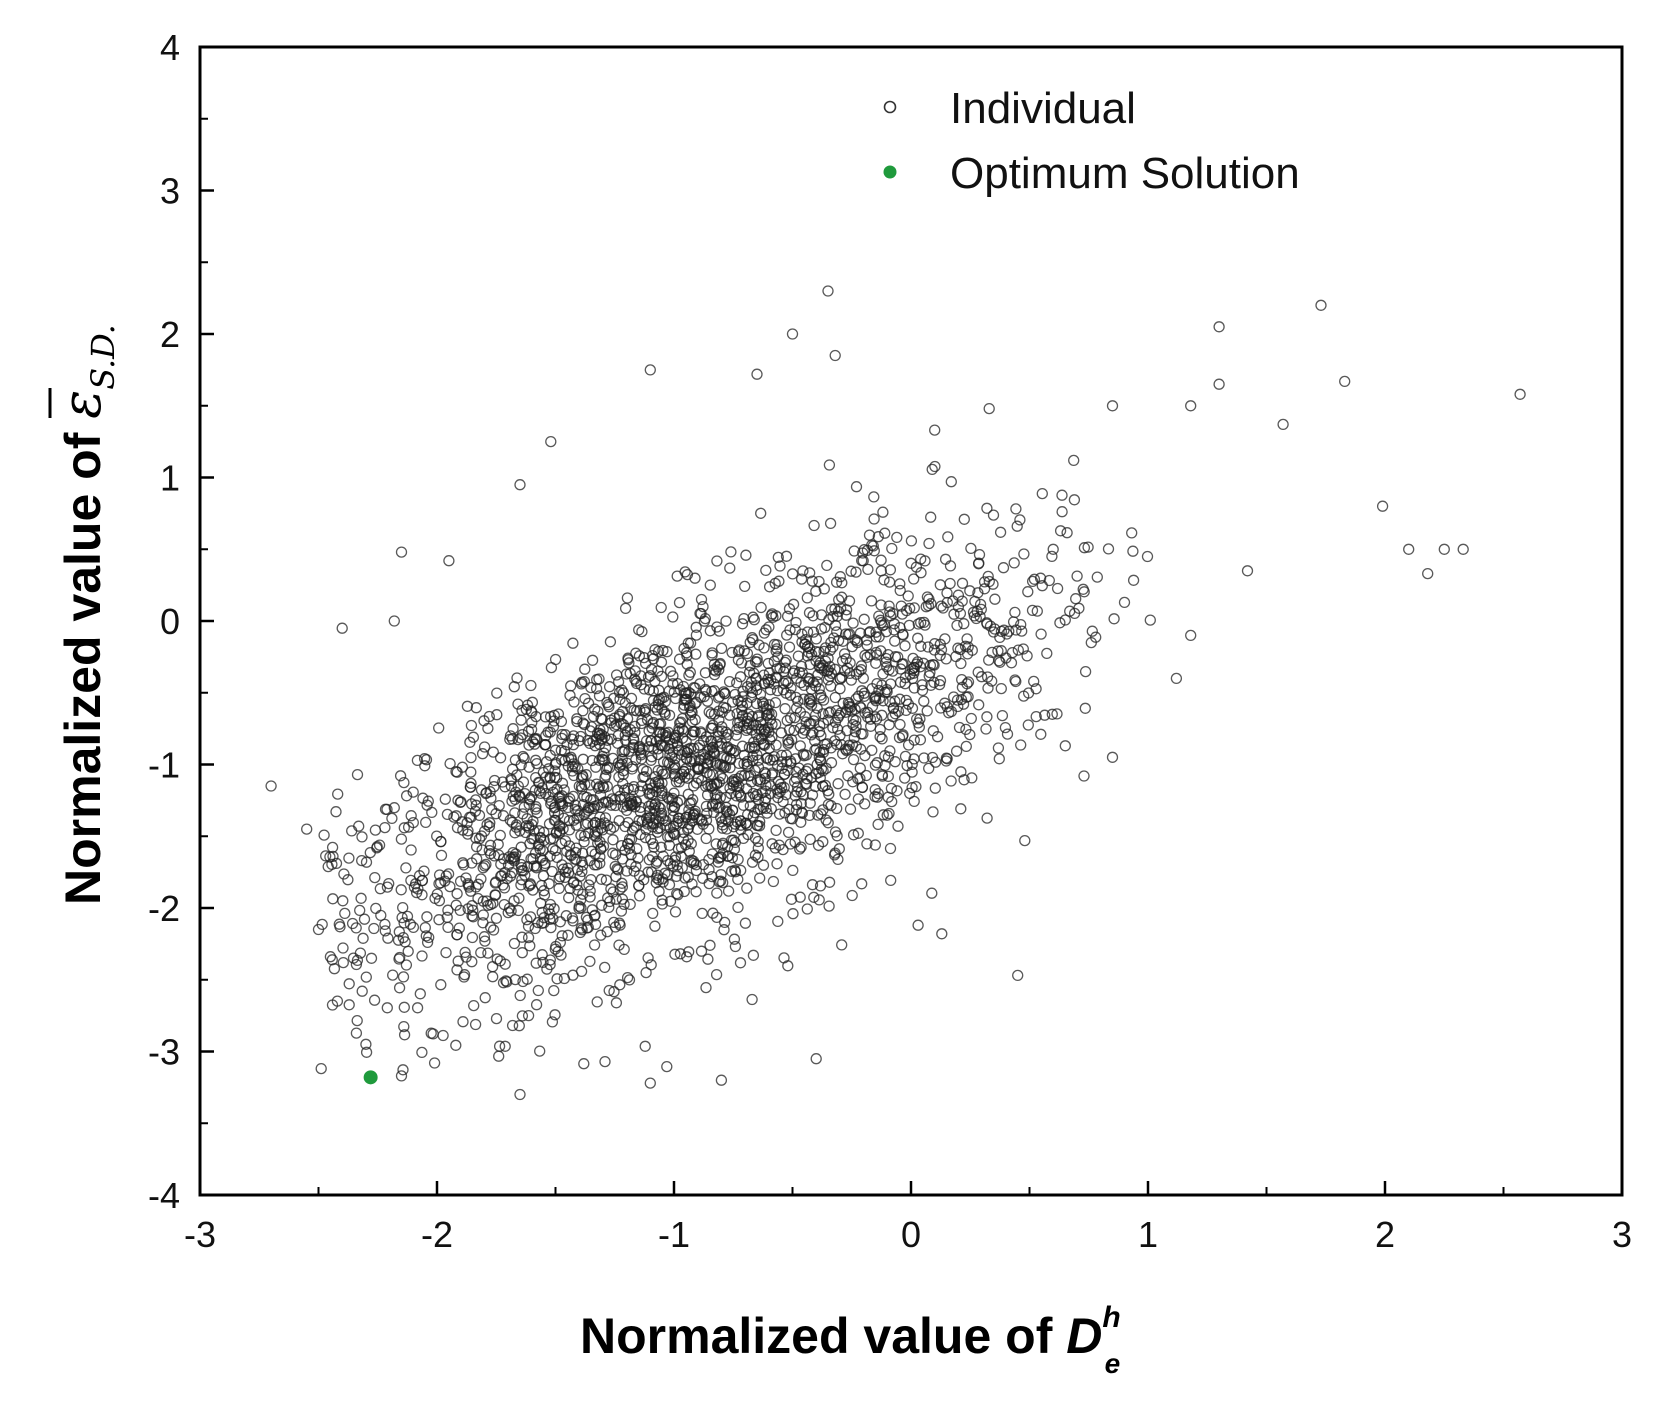 This screenshot has width=1656, height=1401. I want to click on legend-marker-optimum, so click(890, 172).